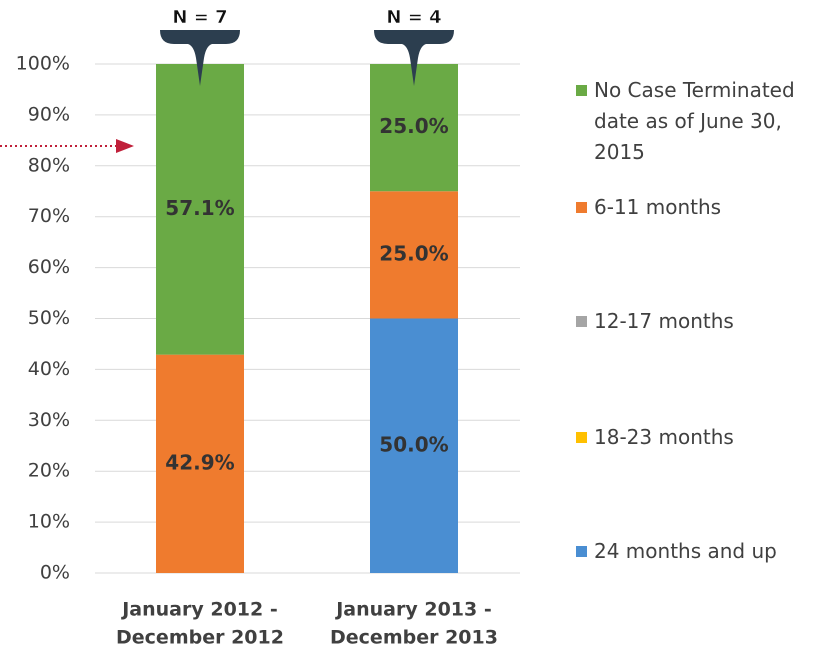 This screenshot has width=822, height=650. Describe the element at coordinates (685, 551) in the screenshot. I see `legend-label: 24 months and up` at that location.